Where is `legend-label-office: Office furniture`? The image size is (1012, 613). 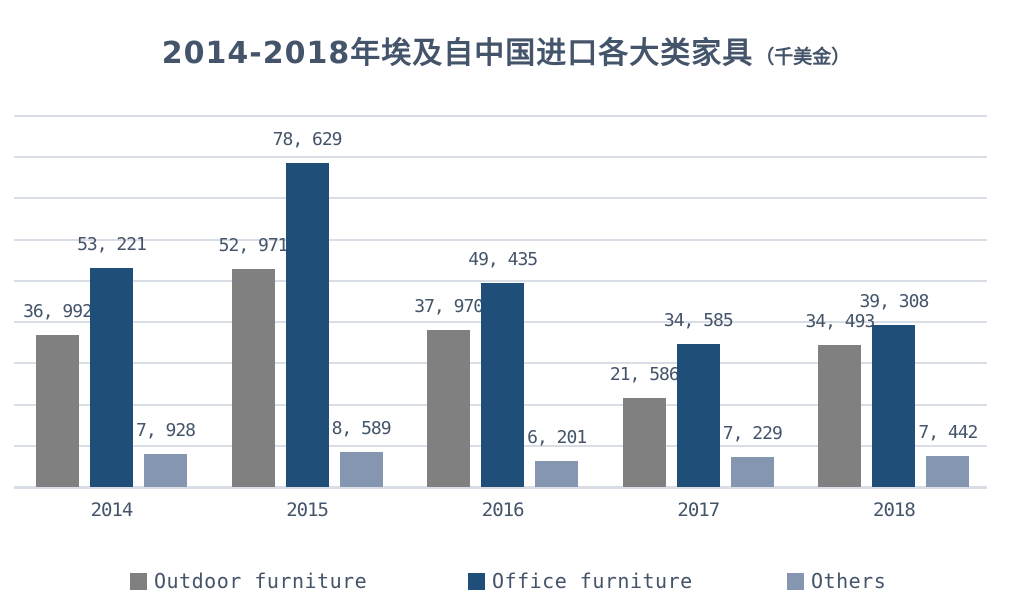
legend-label-office: Office furniture is located at coordinates (592, 581).